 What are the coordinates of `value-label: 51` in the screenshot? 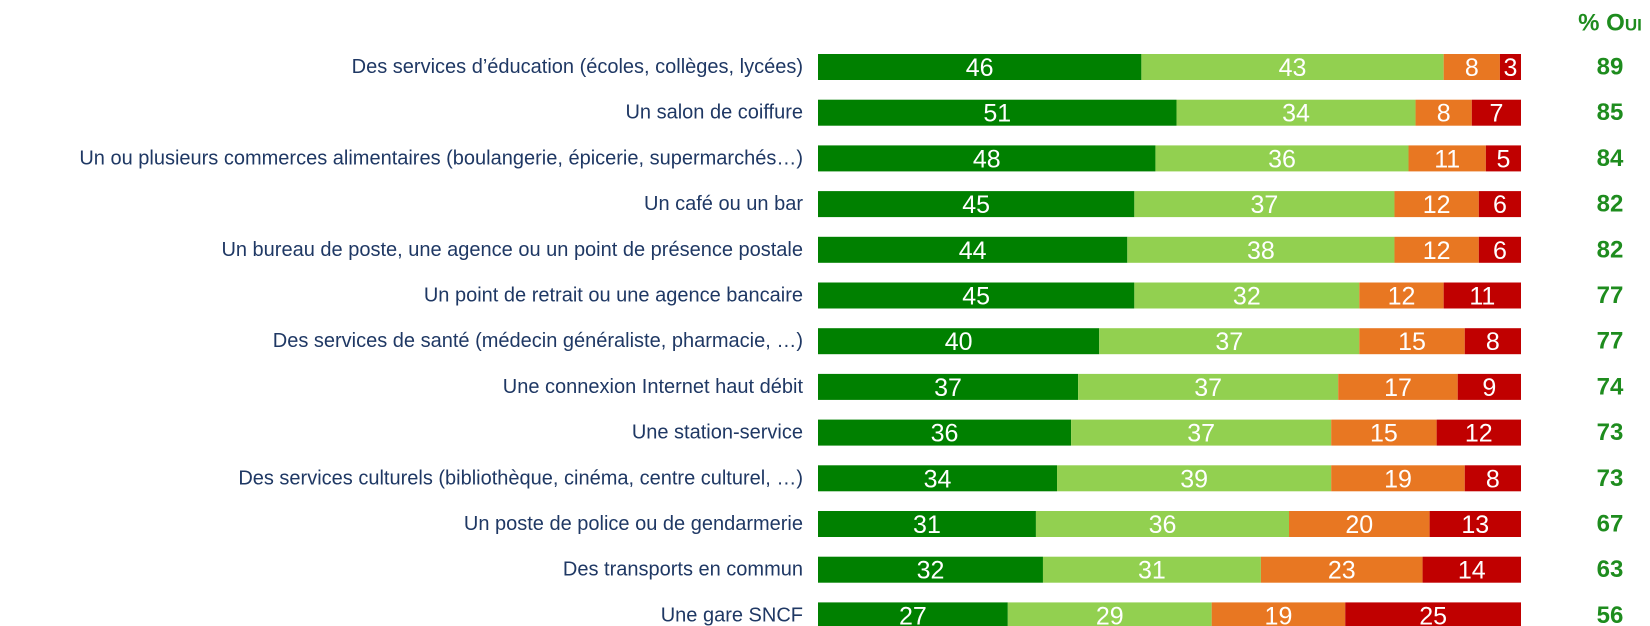 It's located at (997, 114).